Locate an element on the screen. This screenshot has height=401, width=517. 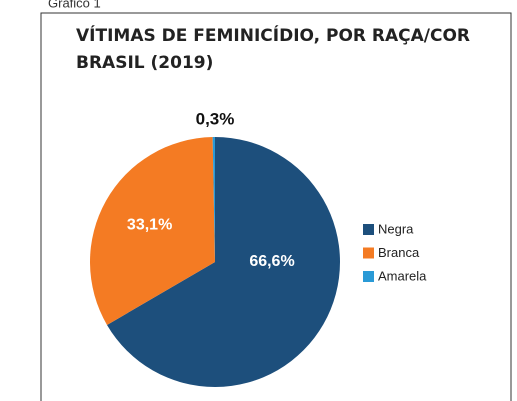
chart-title: BRASIL (2019) is located at coordinates (144, 63).